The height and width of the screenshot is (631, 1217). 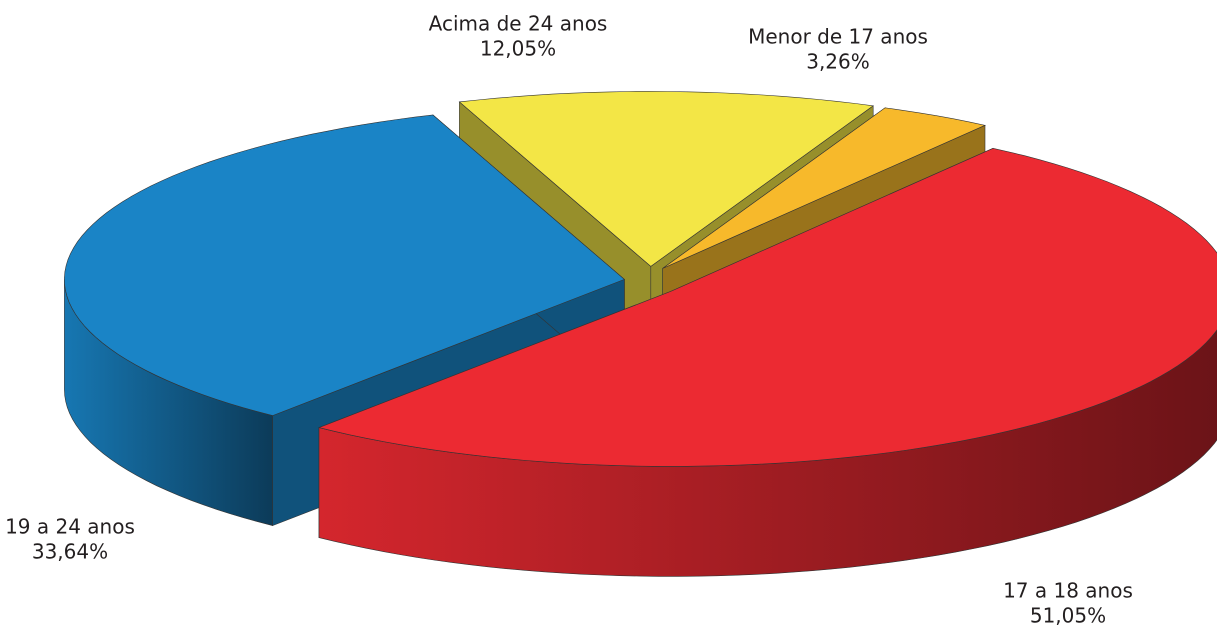 I want to click on slice-value-label: 3,26%, so click(x=838, y=62).